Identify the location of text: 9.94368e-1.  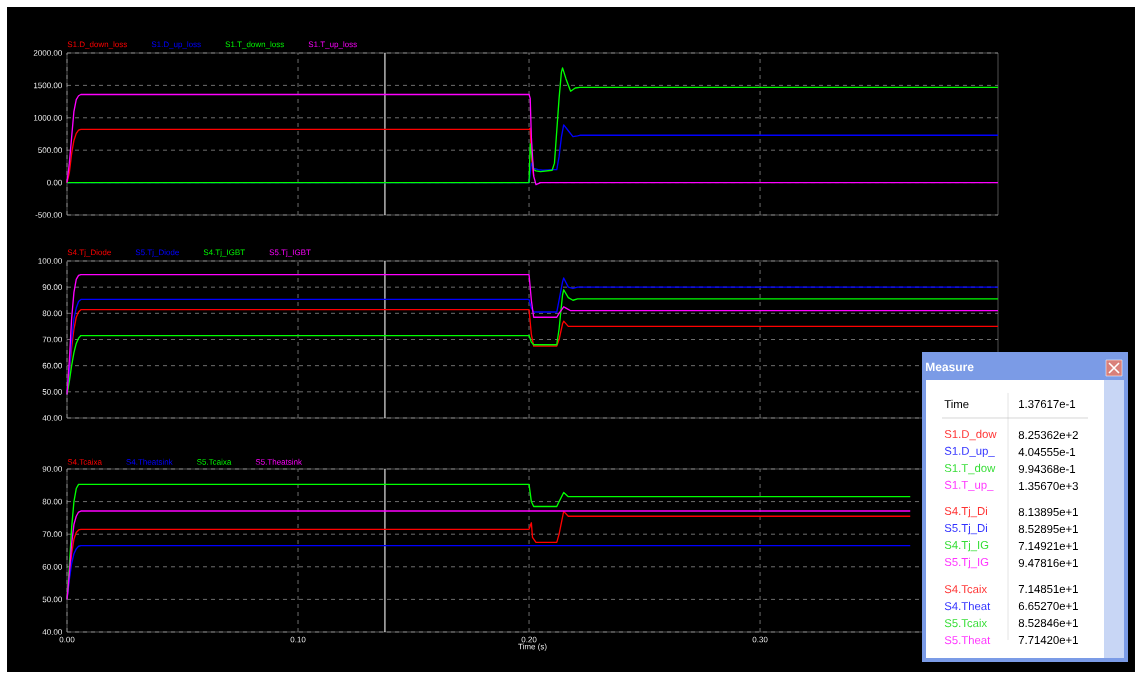
(1047, 468).